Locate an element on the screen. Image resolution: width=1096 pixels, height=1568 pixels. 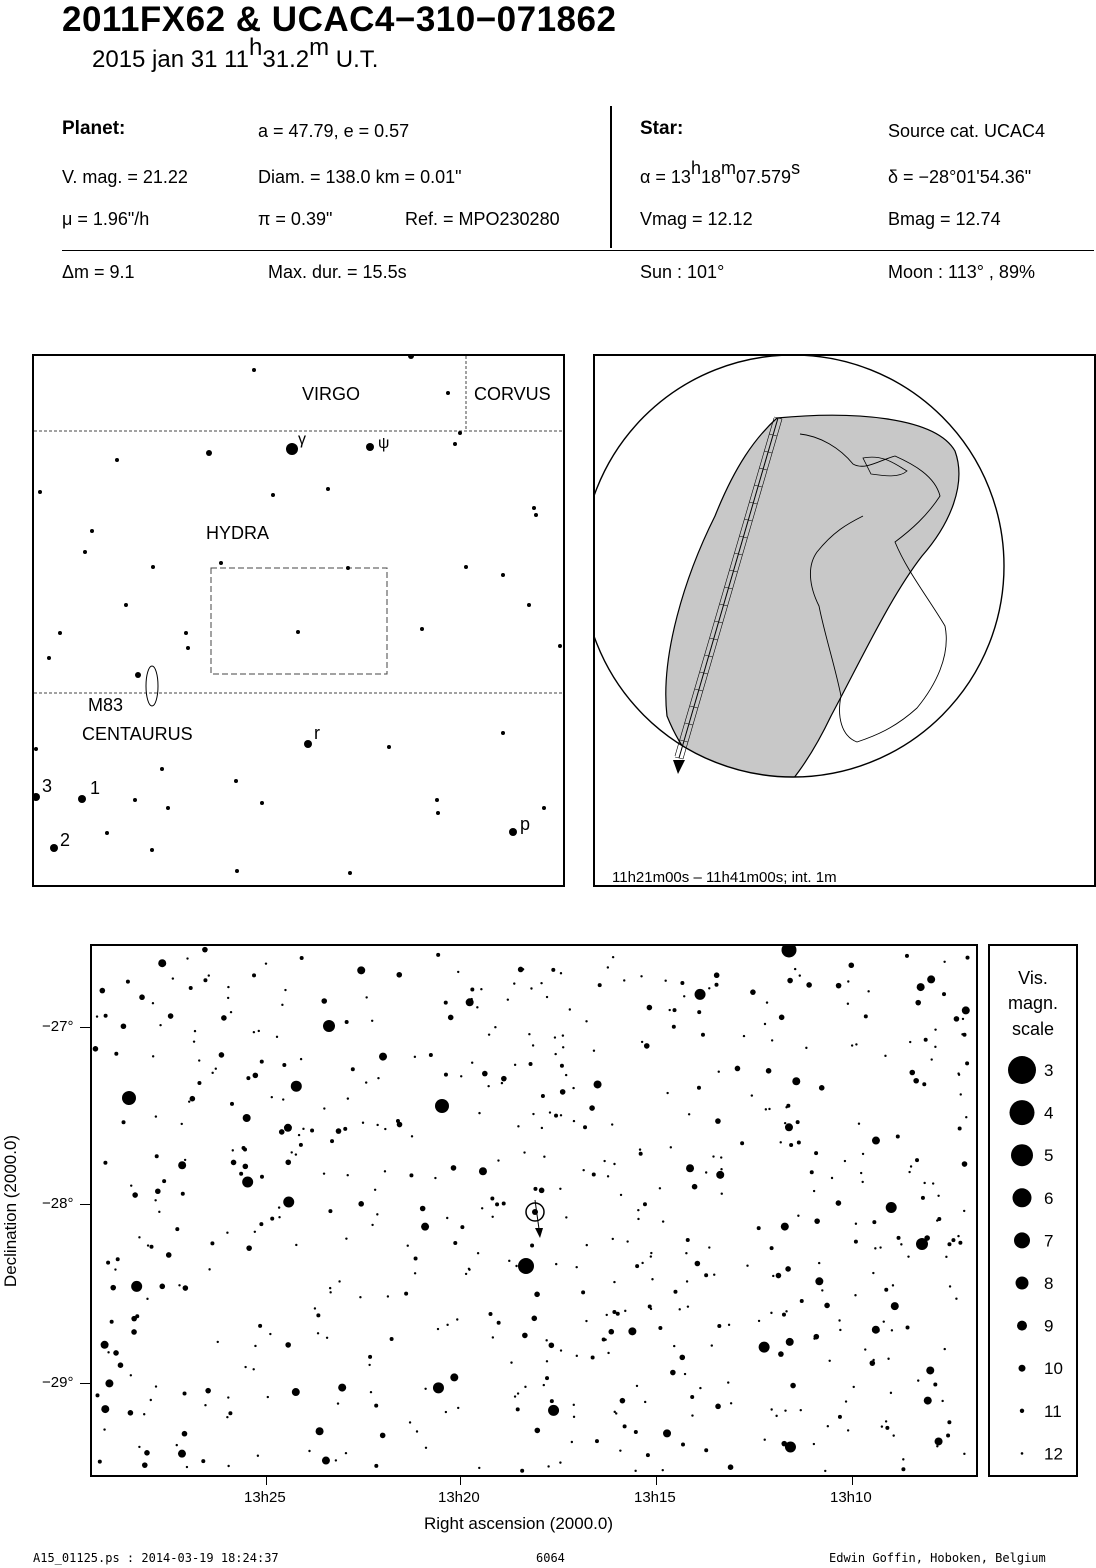
globe-caption: 11h21m00s – 11h41m00s; int. 1m is located at coordinates (724, 877).